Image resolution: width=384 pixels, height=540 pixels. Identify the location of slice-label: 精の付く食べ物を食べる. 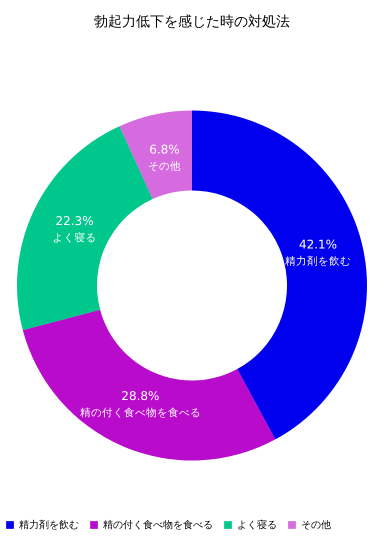
(140, 412).